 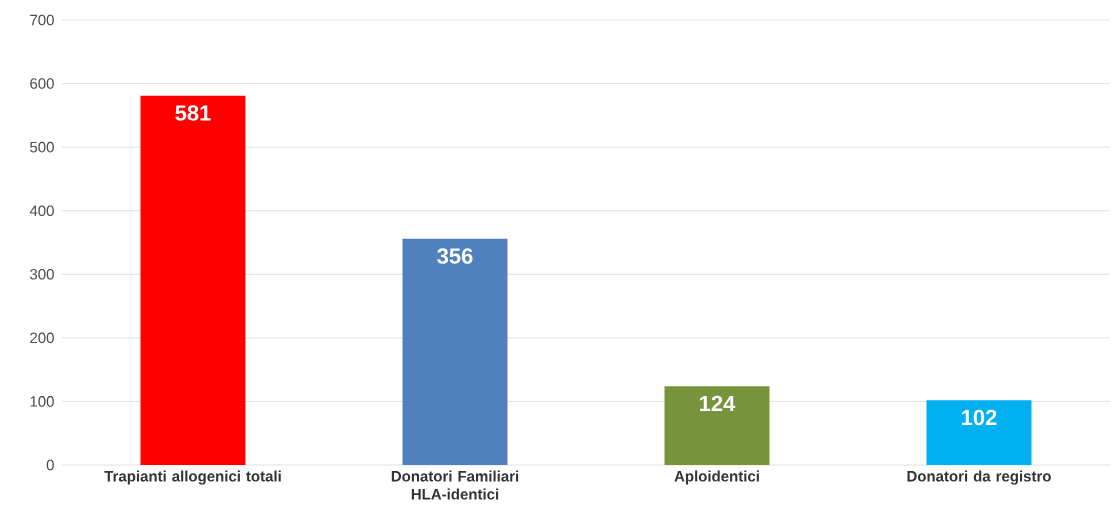 What do you see at coordinates (716, 477) in the screenshot?
I see `x-tick-label: Aploidentici` at bounding box center [716, 477].